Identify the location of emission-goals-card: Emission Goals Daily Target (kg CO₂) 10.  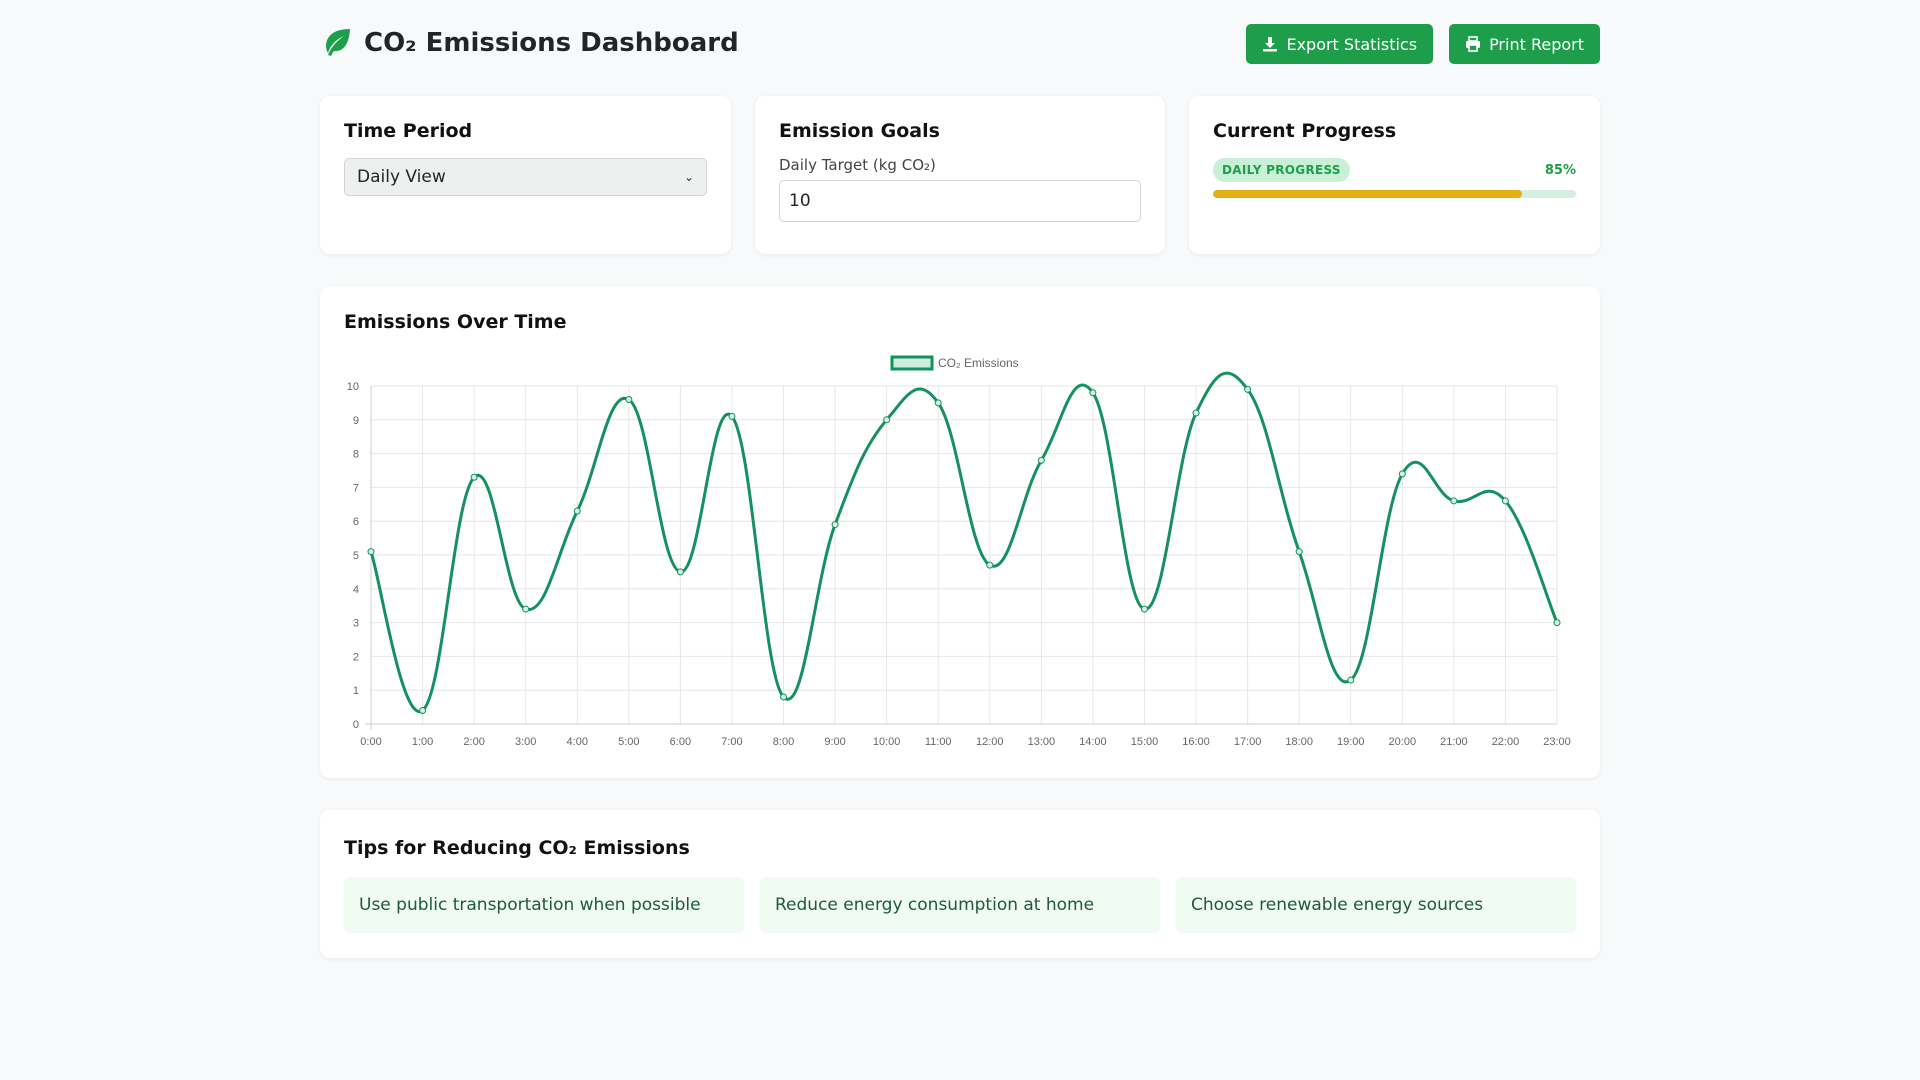
(960, 175).